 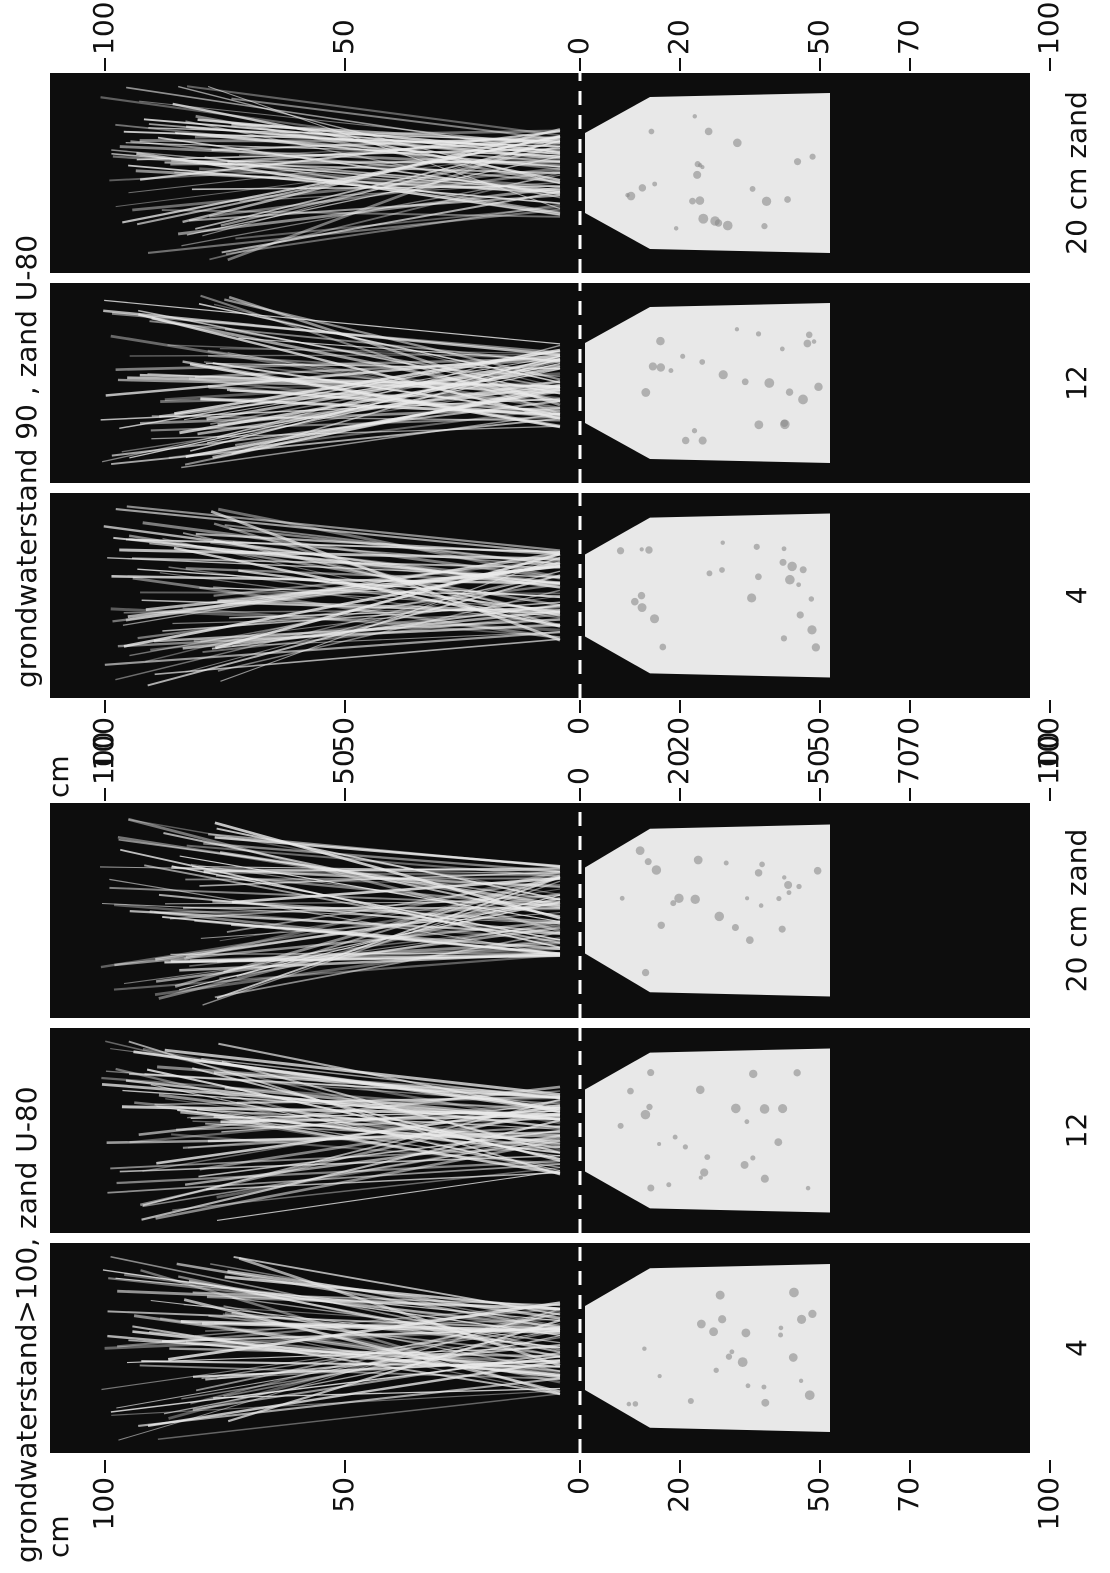 I want to click on root-ball, so click(x=707, y=383).